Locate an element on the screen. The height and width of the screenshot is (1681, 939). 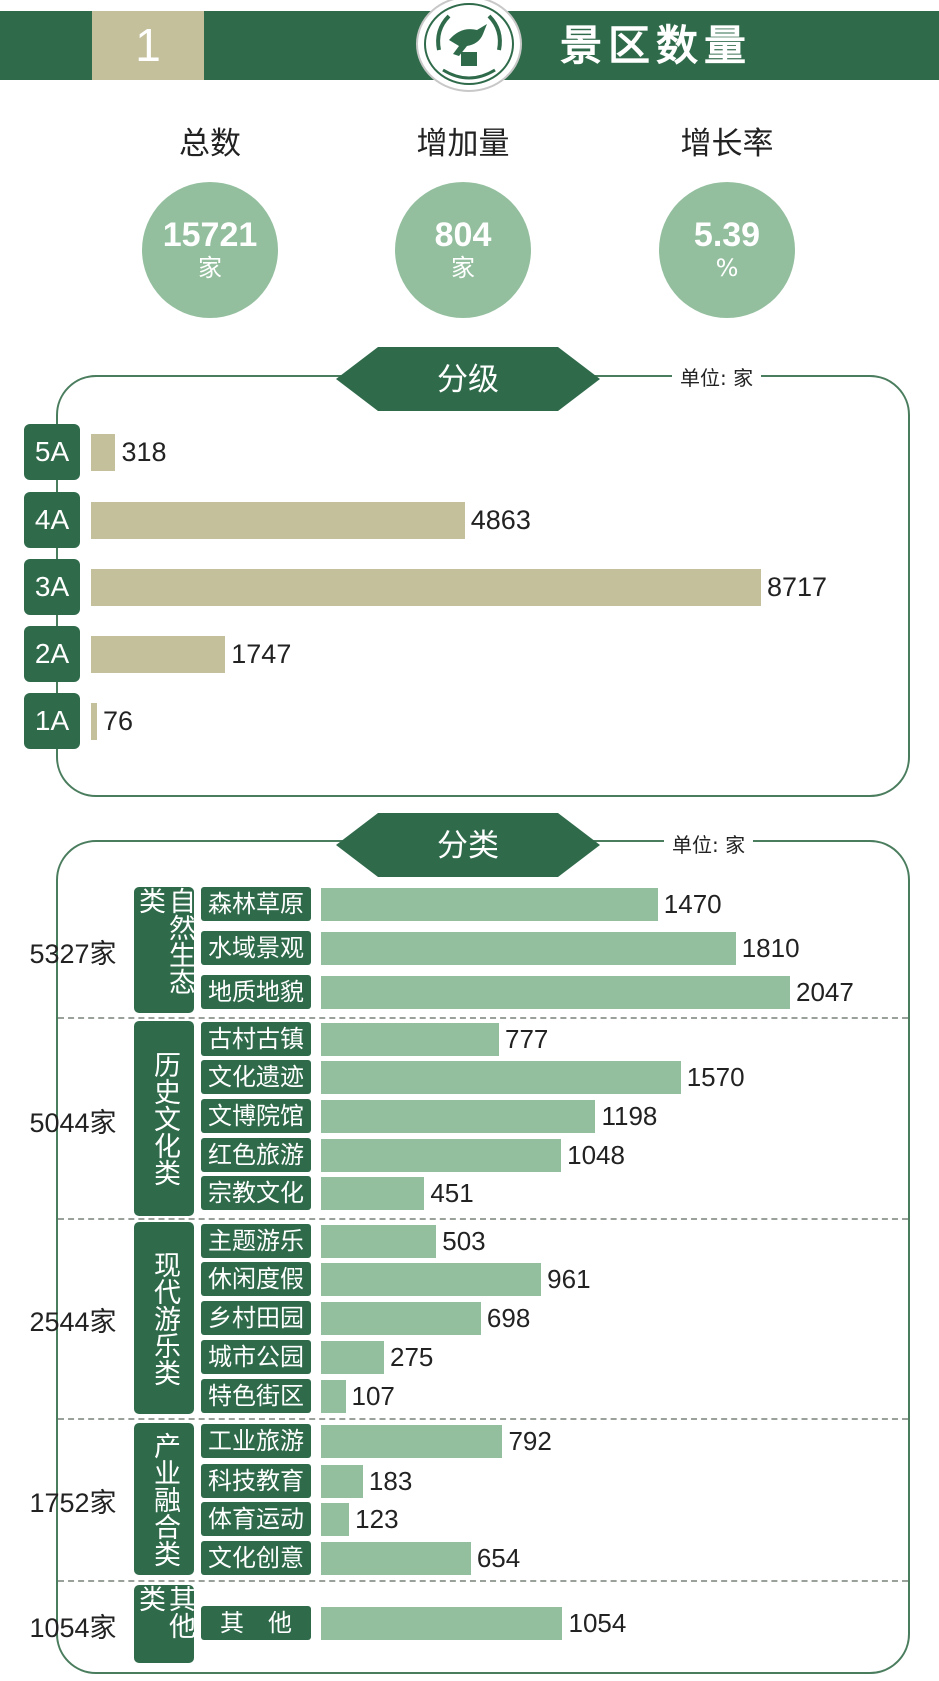
category-value: 1054 is located at coordinates (597, 1623).